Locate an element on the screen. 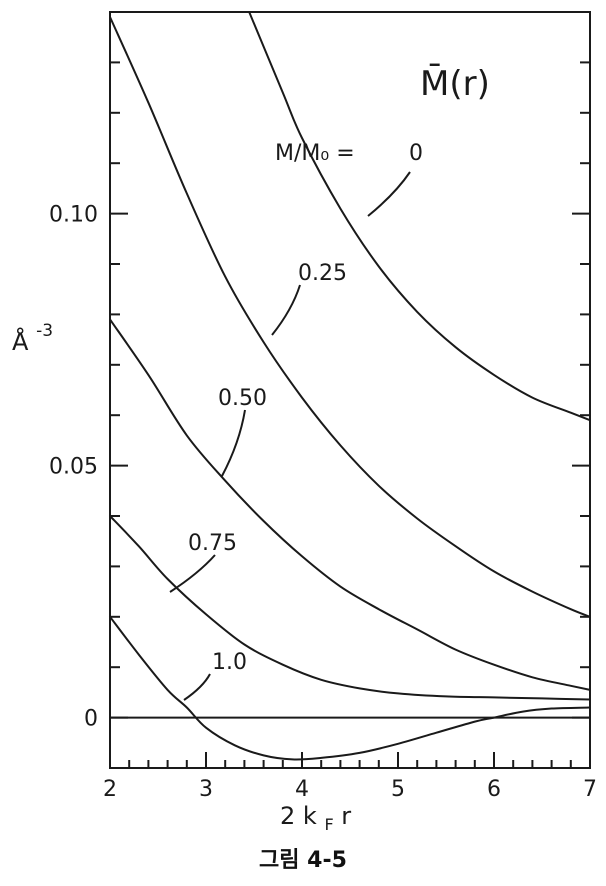  y-tick-labels: 0 0.05 0.10 is located at coordinates (73, 467).